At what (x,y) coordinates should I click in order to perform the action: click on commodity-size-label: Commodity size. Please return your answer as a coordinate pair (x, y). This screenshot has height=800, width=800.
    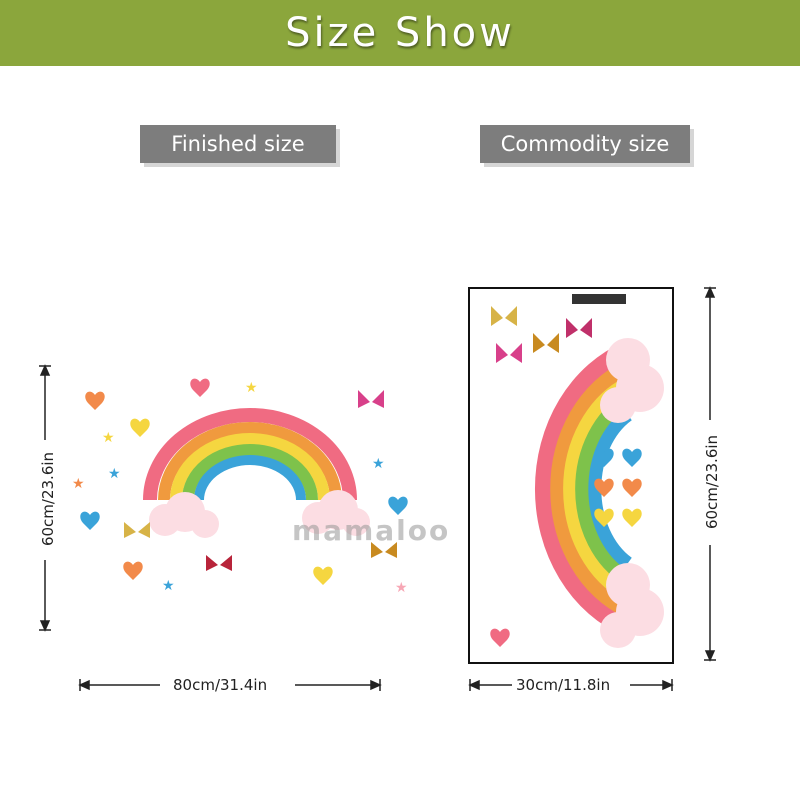
    Looking at the image, I should click on (585, 144).